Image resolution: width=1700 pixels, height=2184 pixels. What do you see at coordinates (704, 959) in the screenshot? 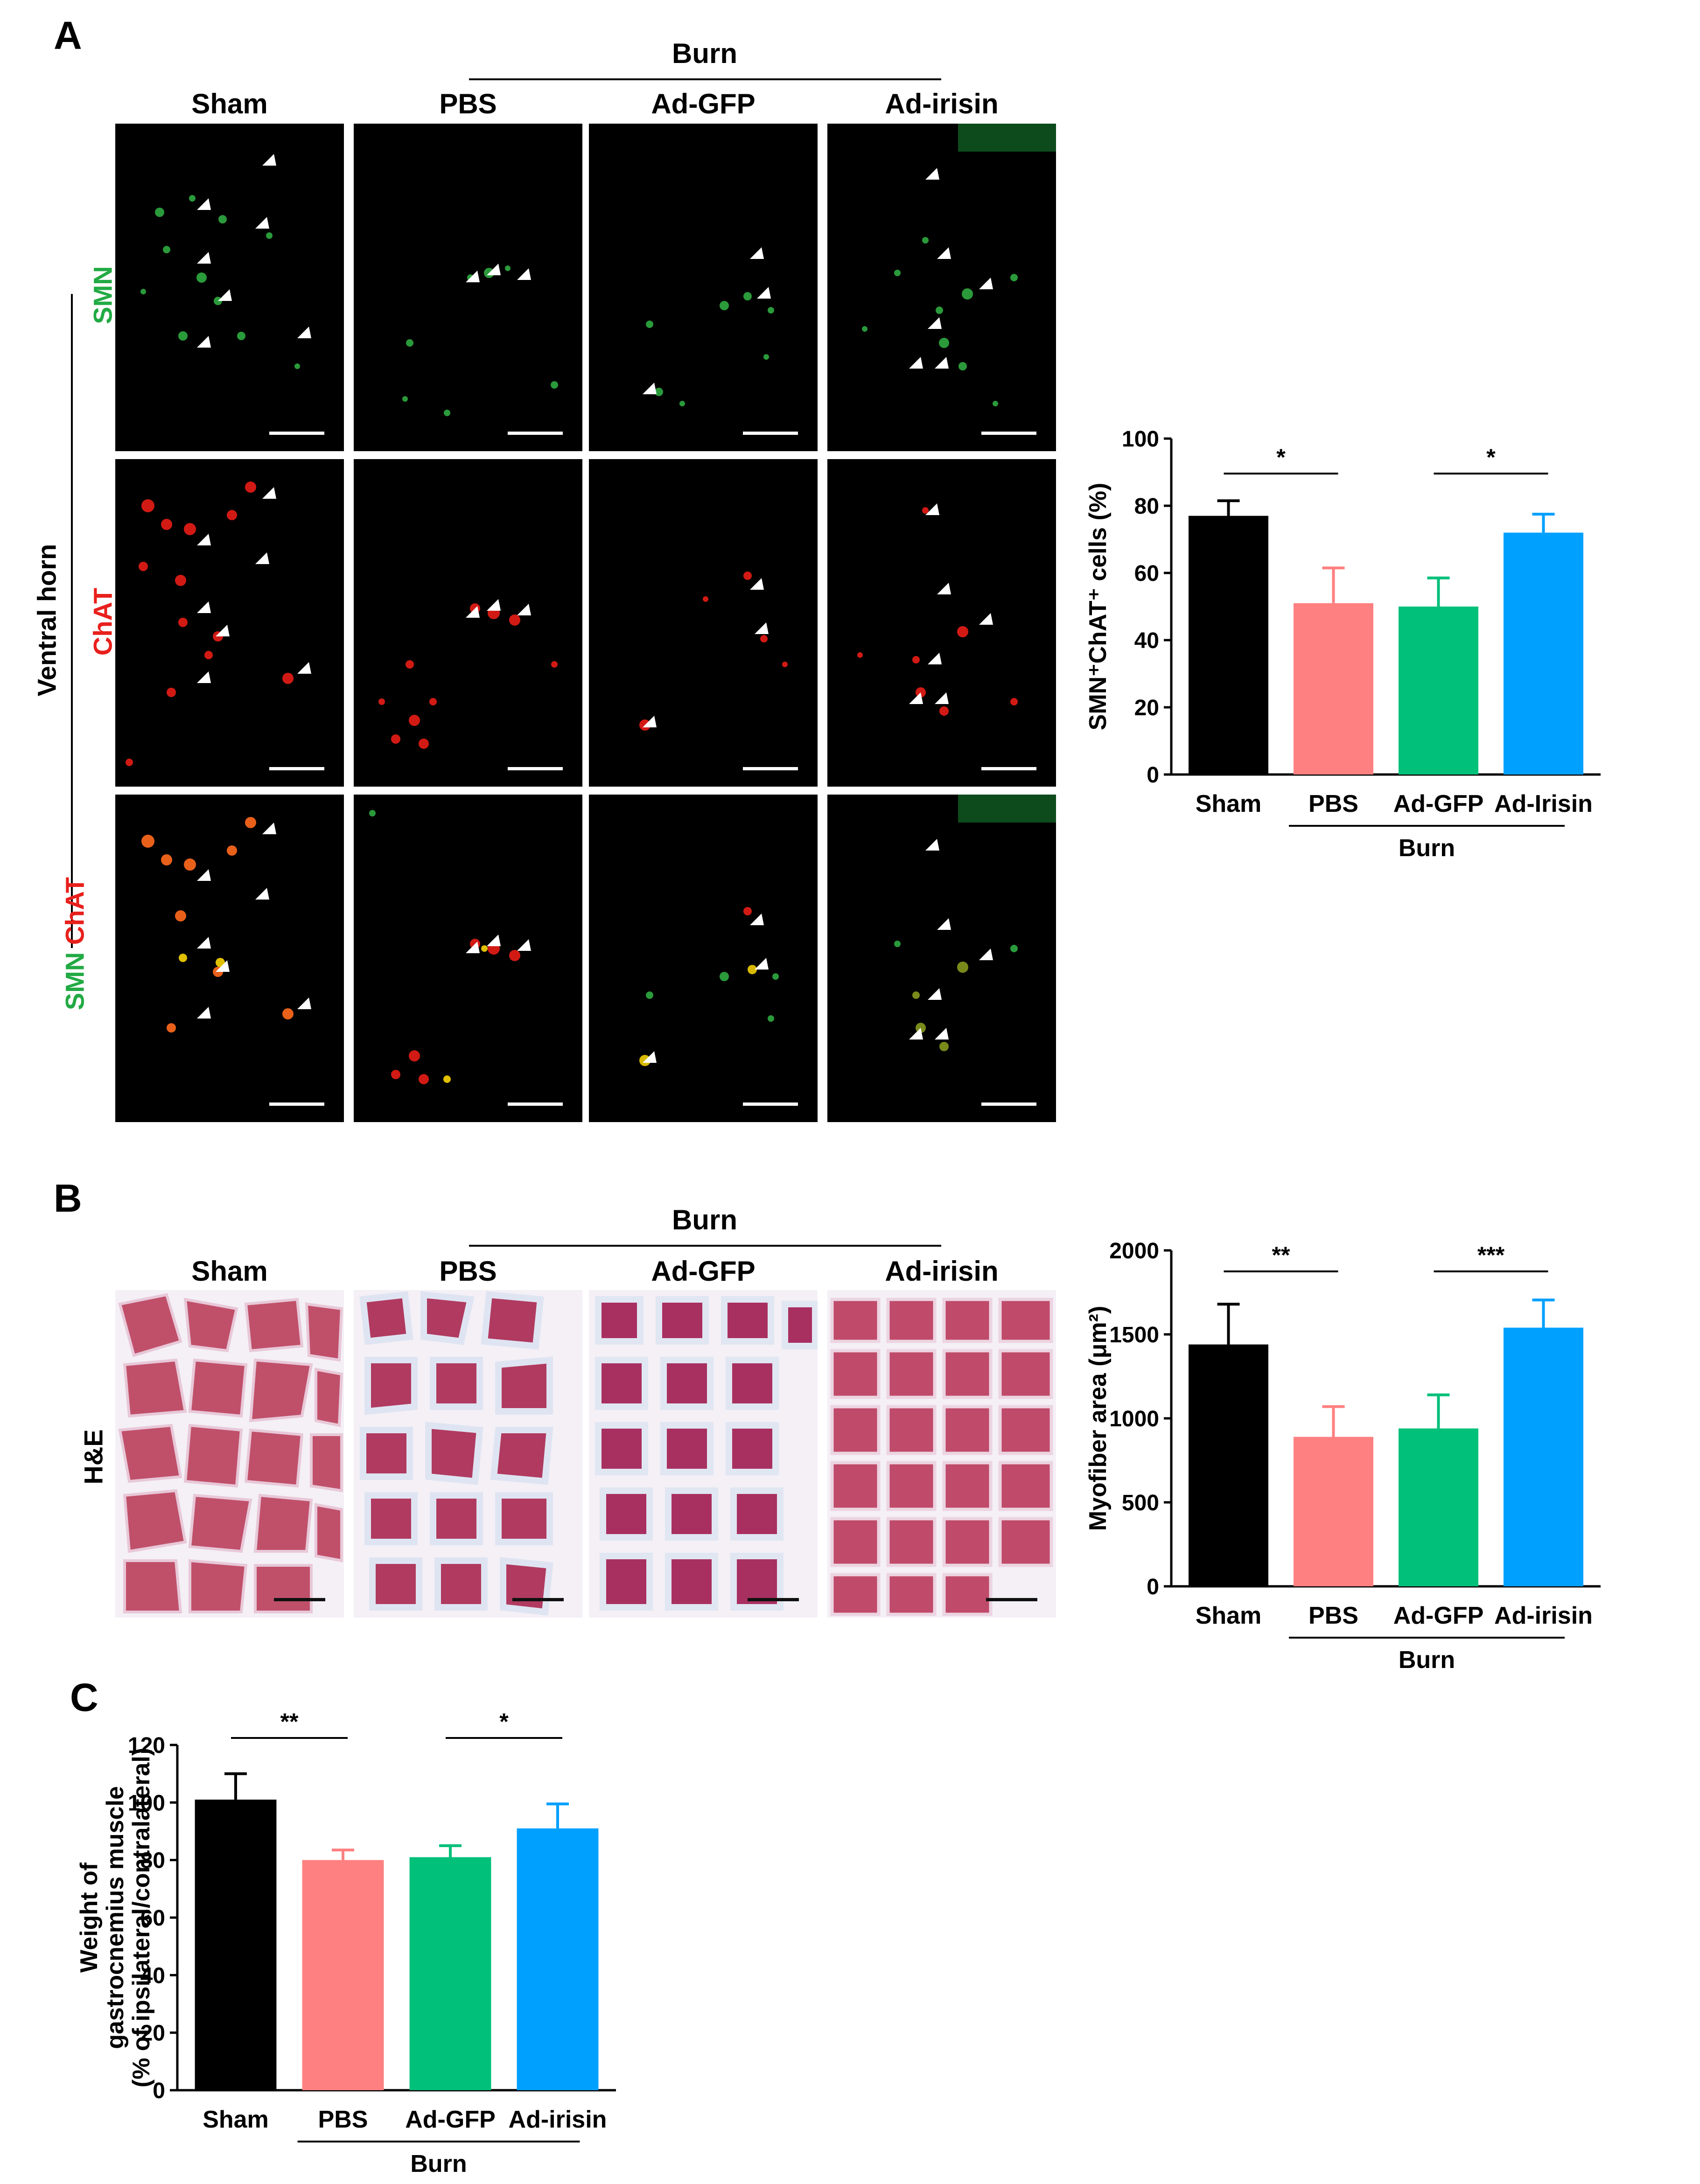
I see `micro-merge-adgfp` at bounding box center [704, 959].